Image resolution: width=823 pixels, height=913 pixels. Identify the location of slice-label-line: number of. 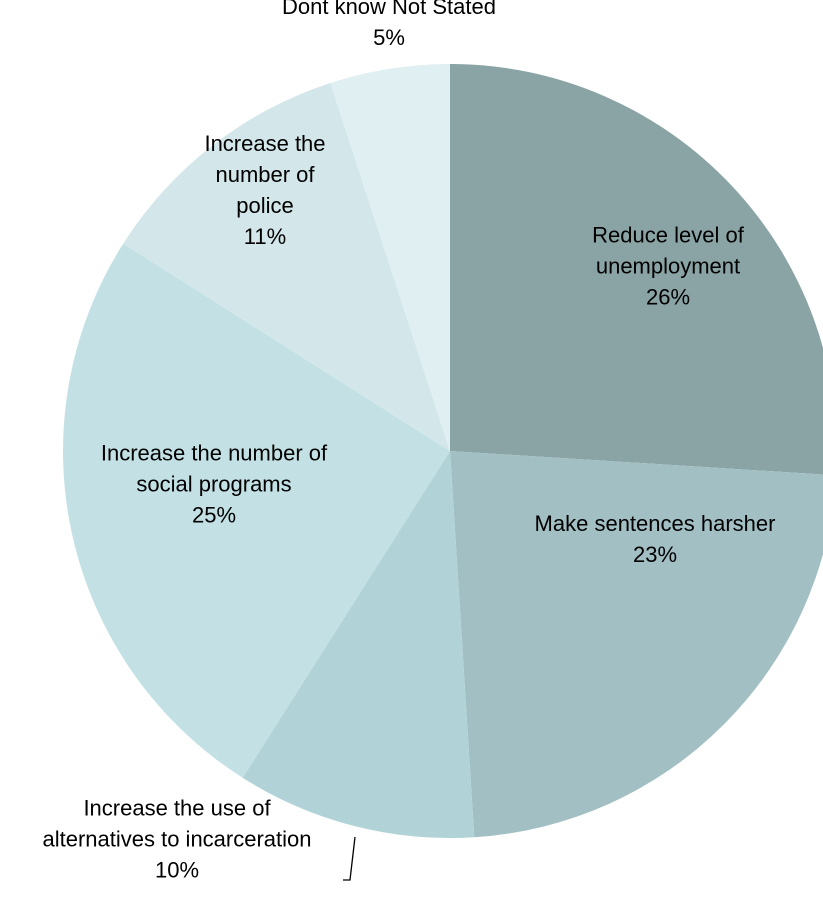
(265, 174).